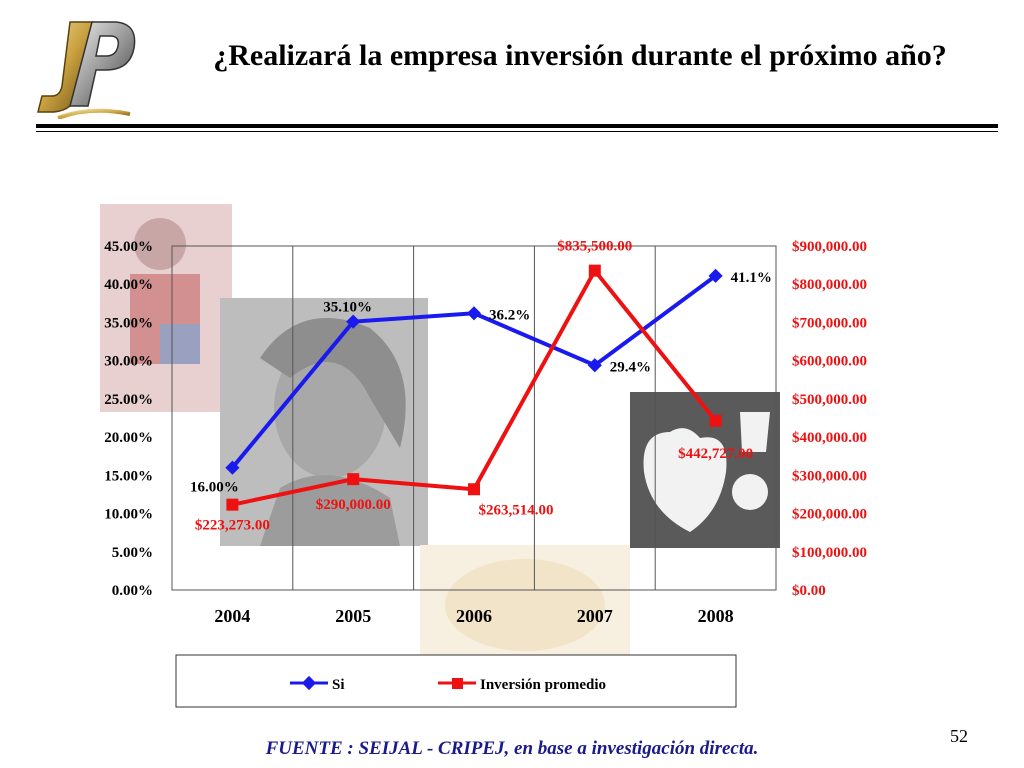 The width and height of the screenshot is (1024, 768). Describe the element at coordinates (829, 438) in the screenshot. I see `right-tick-label: $400,000.00` at that location.